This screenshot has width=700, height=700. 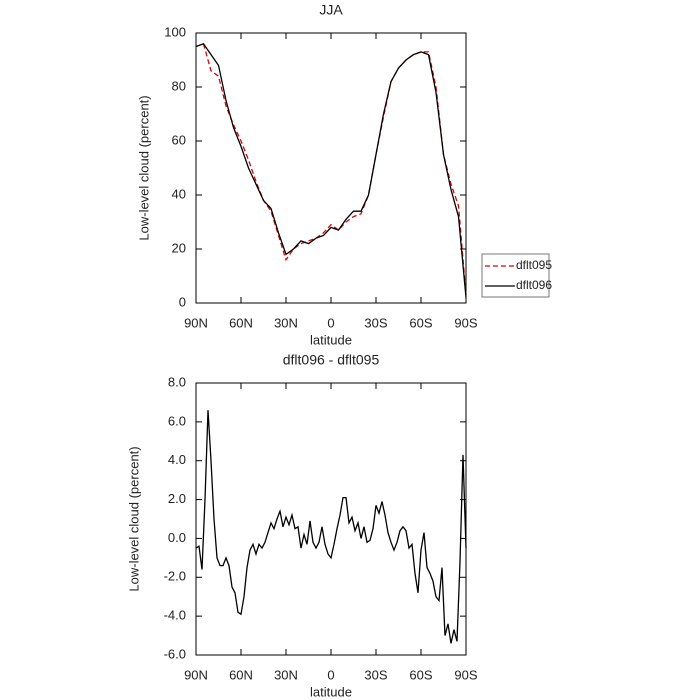 What do you see at coordinates (515, 275) in the screenshot?
I see `legend-box` at bounding box center [515, 275].